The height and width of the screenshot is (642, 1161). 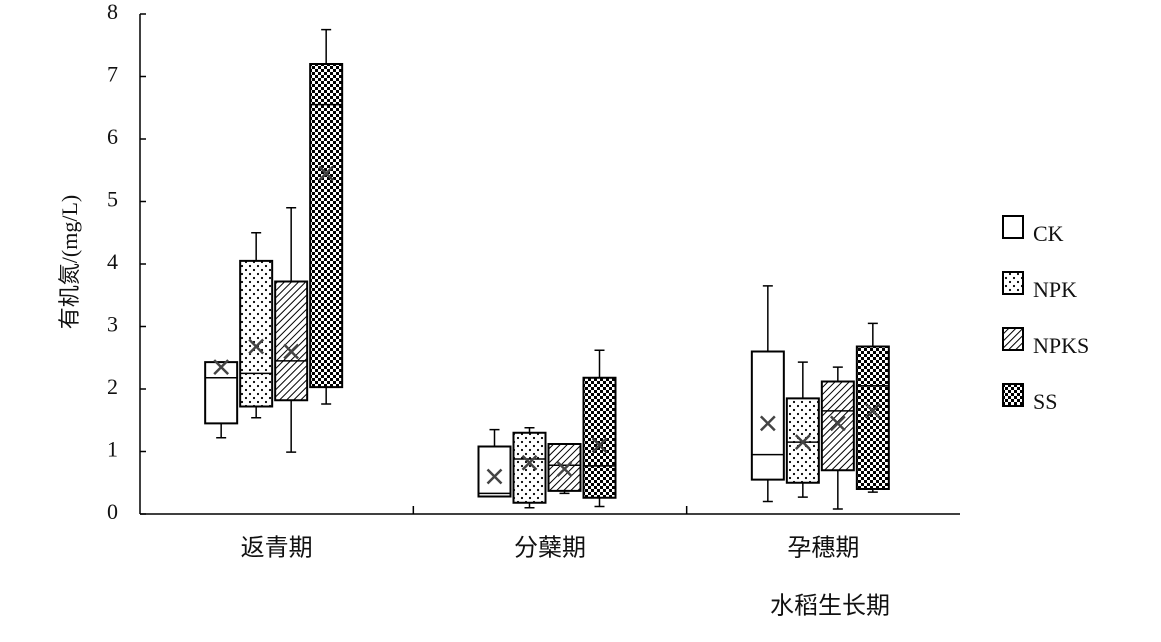 I want to click on legend-label: CK, so click(x=1048, y=233).